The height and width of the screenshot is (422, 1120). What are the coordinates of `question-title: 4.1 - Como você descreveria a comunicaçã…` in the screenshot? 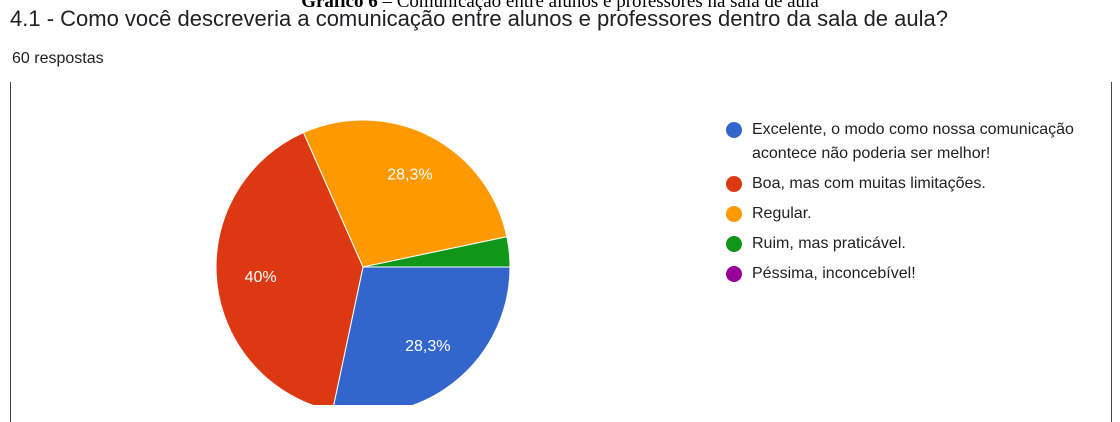 It's located at (479, 18).